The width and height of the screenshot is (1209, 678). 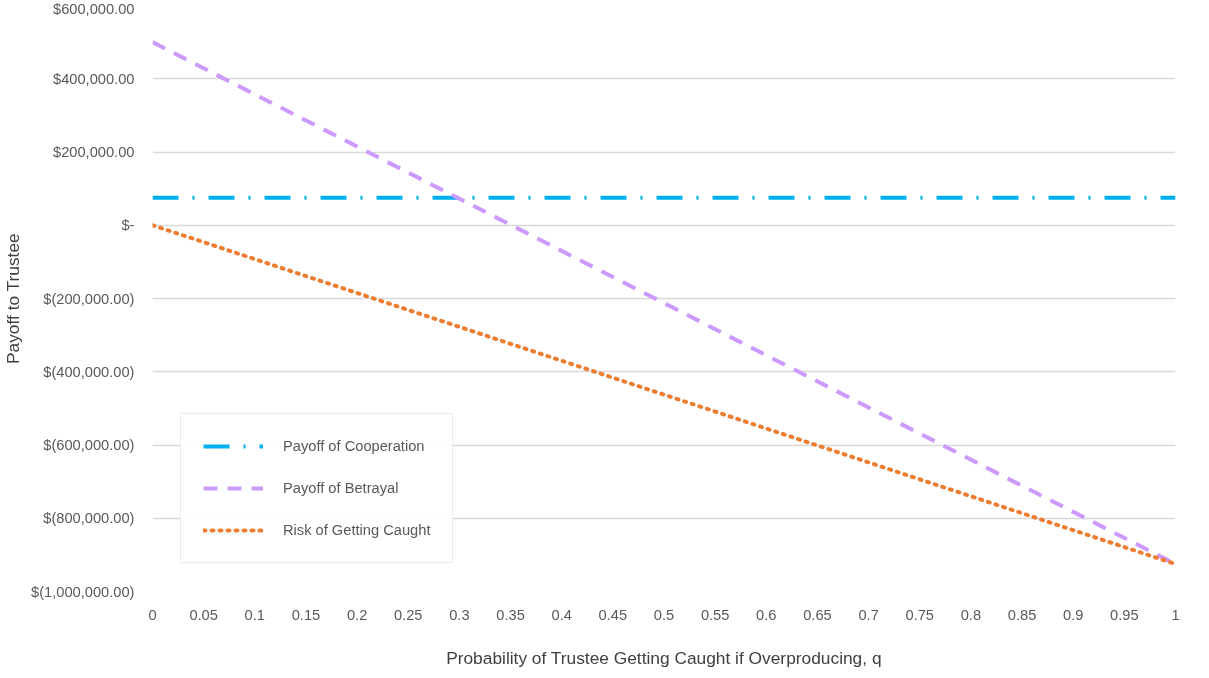 I want to click on legend-label: Payoff of Betrayal, so click(x=341, y=488).